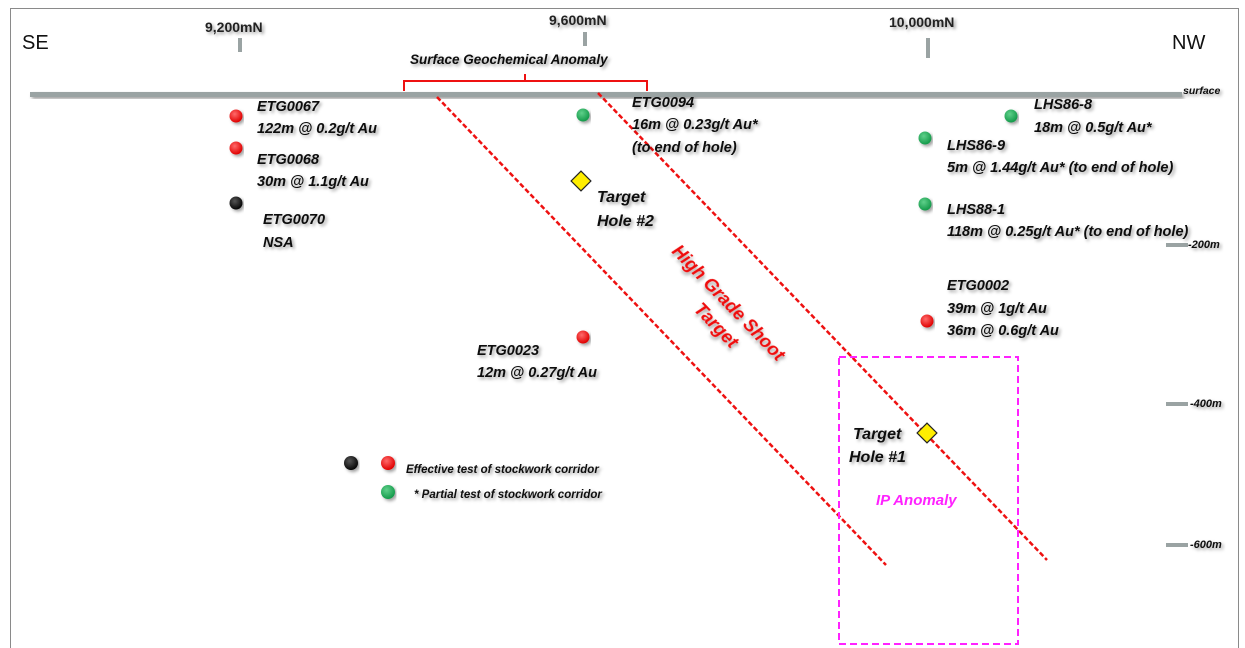 Image resolution: width=1245 pixels, height=648 pixels. What do you see at coordinates (583, 115) in the screenshot?
I see `hole-dot-etg0094` at bounding box center [583, 115].